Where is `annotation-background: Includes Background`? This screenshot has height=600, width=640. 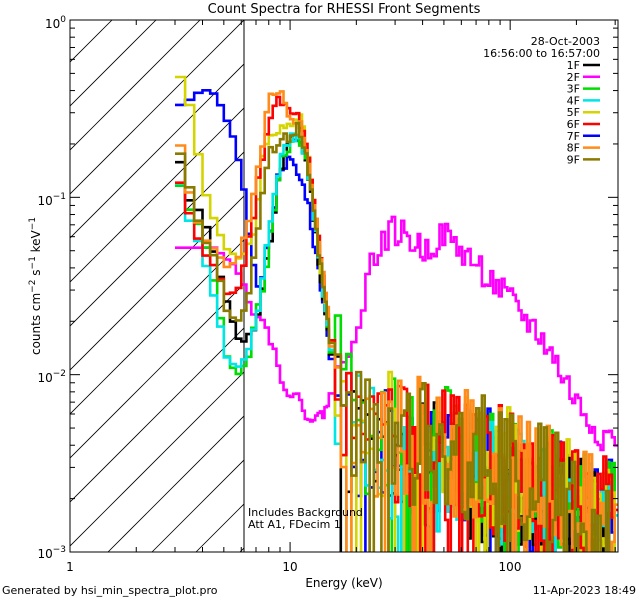
annotation-background: Includes Background is located at coordinates (305, 512).